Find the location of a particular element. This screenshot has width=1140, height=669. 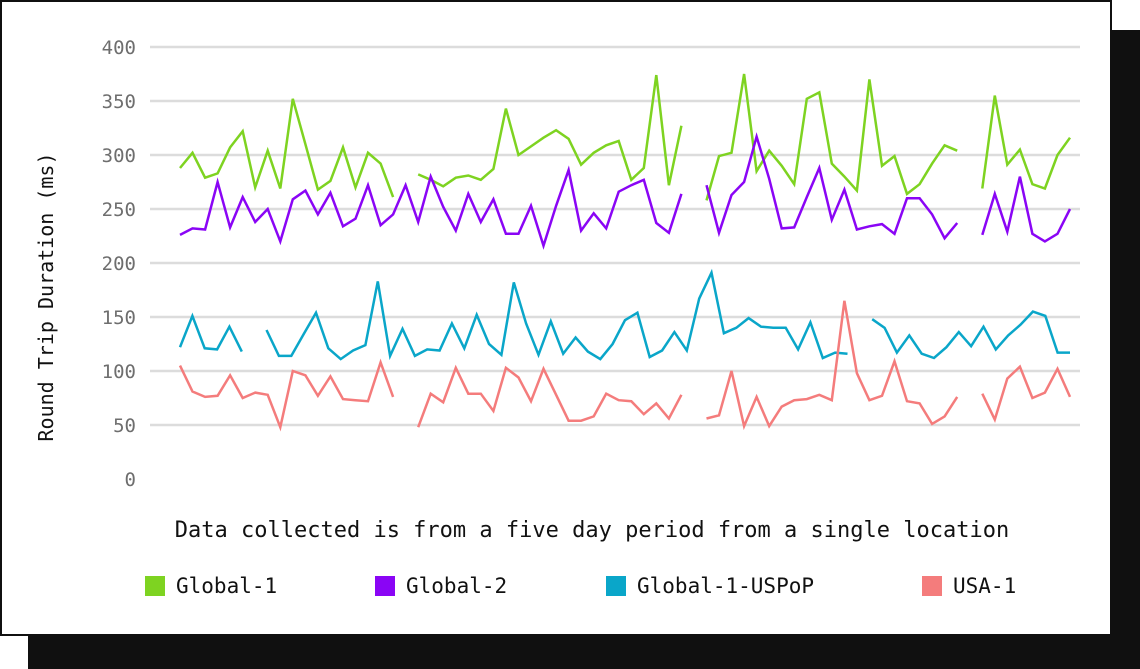

legend-label: Global-1 is located at coordinates (227, 586).